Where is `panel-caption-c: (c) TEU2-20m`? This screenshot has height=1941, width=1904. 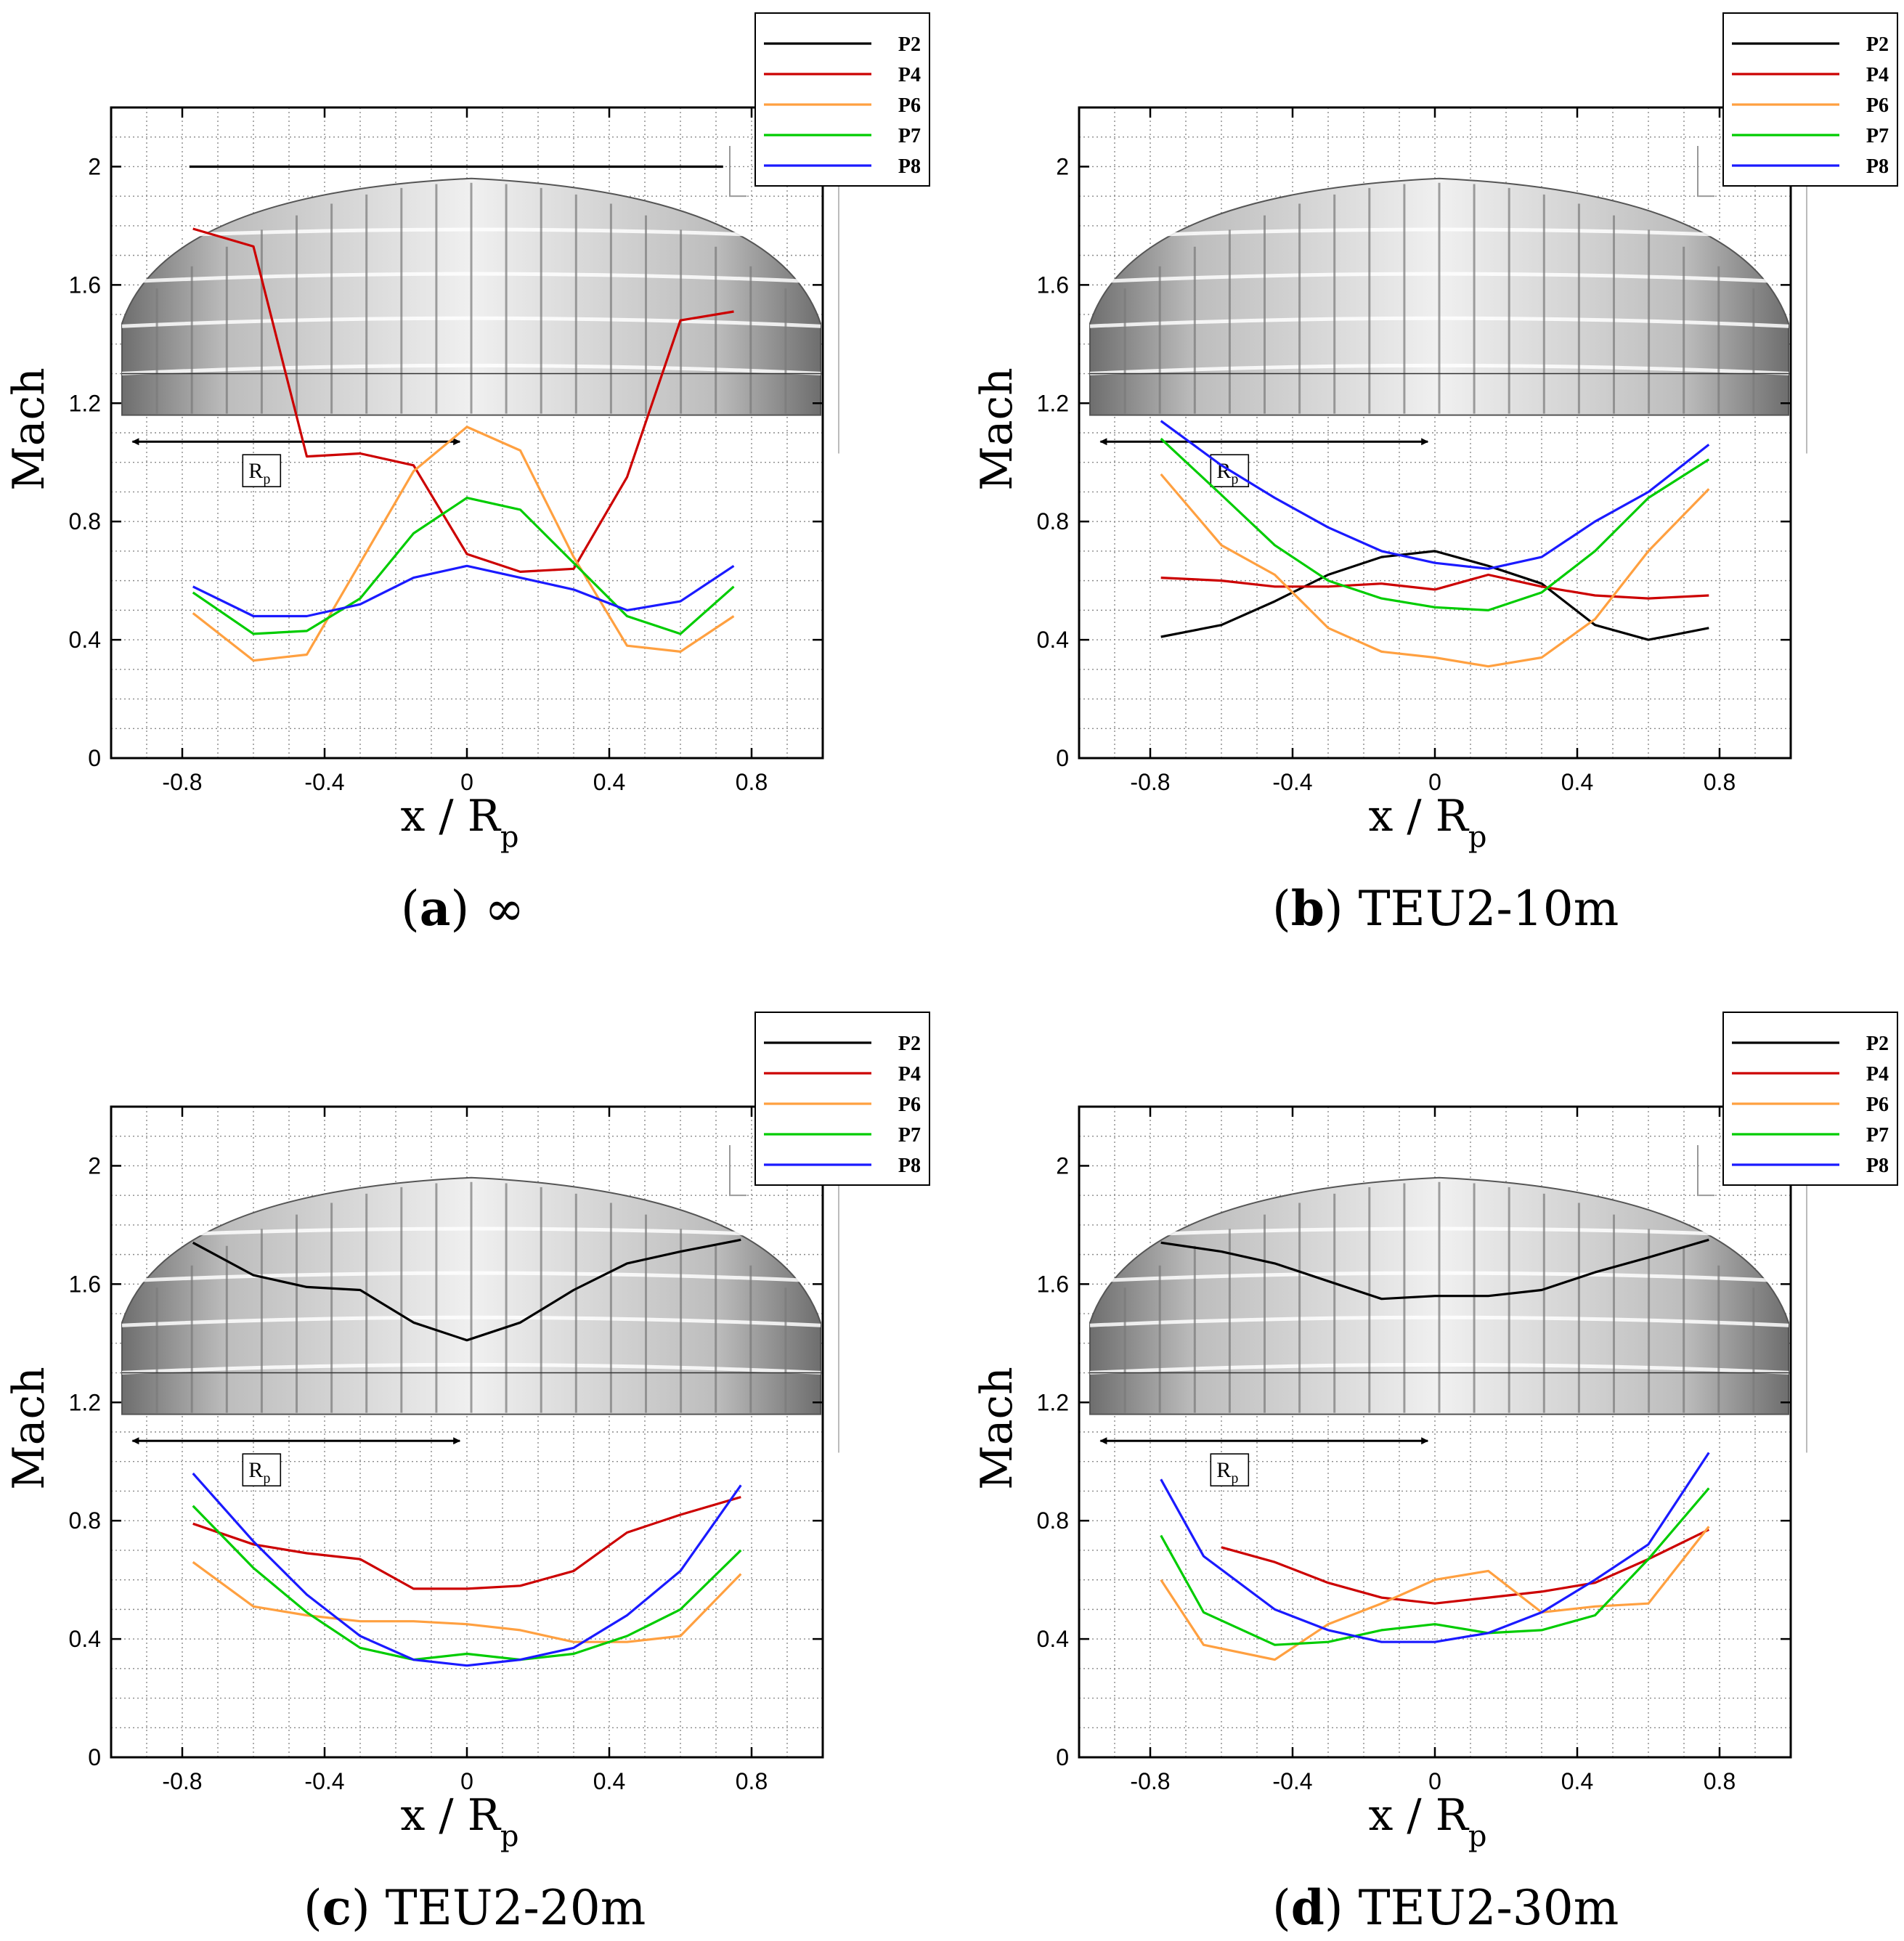
panel-caption-c: (c) TEU2-20m is located at coordinates (475, 1908).